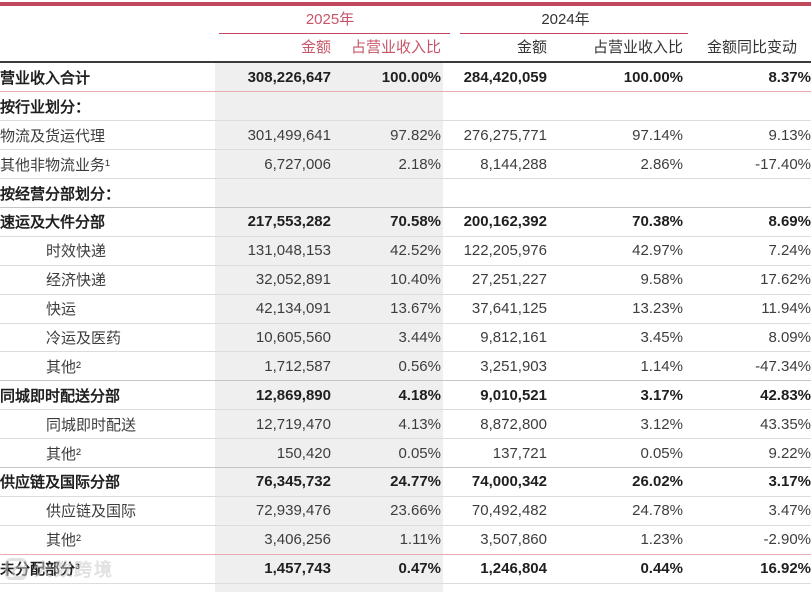  What do you see at coordinates (330, 19) in the screenshot?
I see `year-group-2025: 2025年` at bounding box center [330, 19].